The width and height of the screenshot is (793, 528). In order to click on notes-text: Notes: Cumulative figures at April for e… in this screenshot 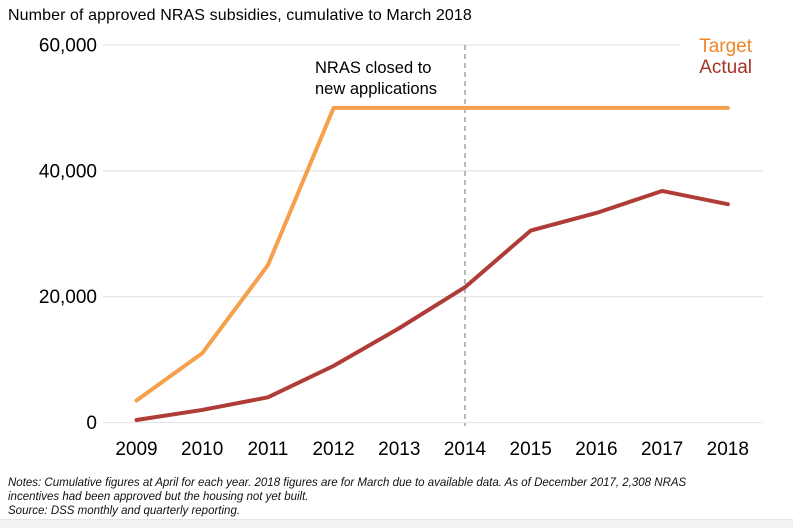, I will do `click(347, 490)`.